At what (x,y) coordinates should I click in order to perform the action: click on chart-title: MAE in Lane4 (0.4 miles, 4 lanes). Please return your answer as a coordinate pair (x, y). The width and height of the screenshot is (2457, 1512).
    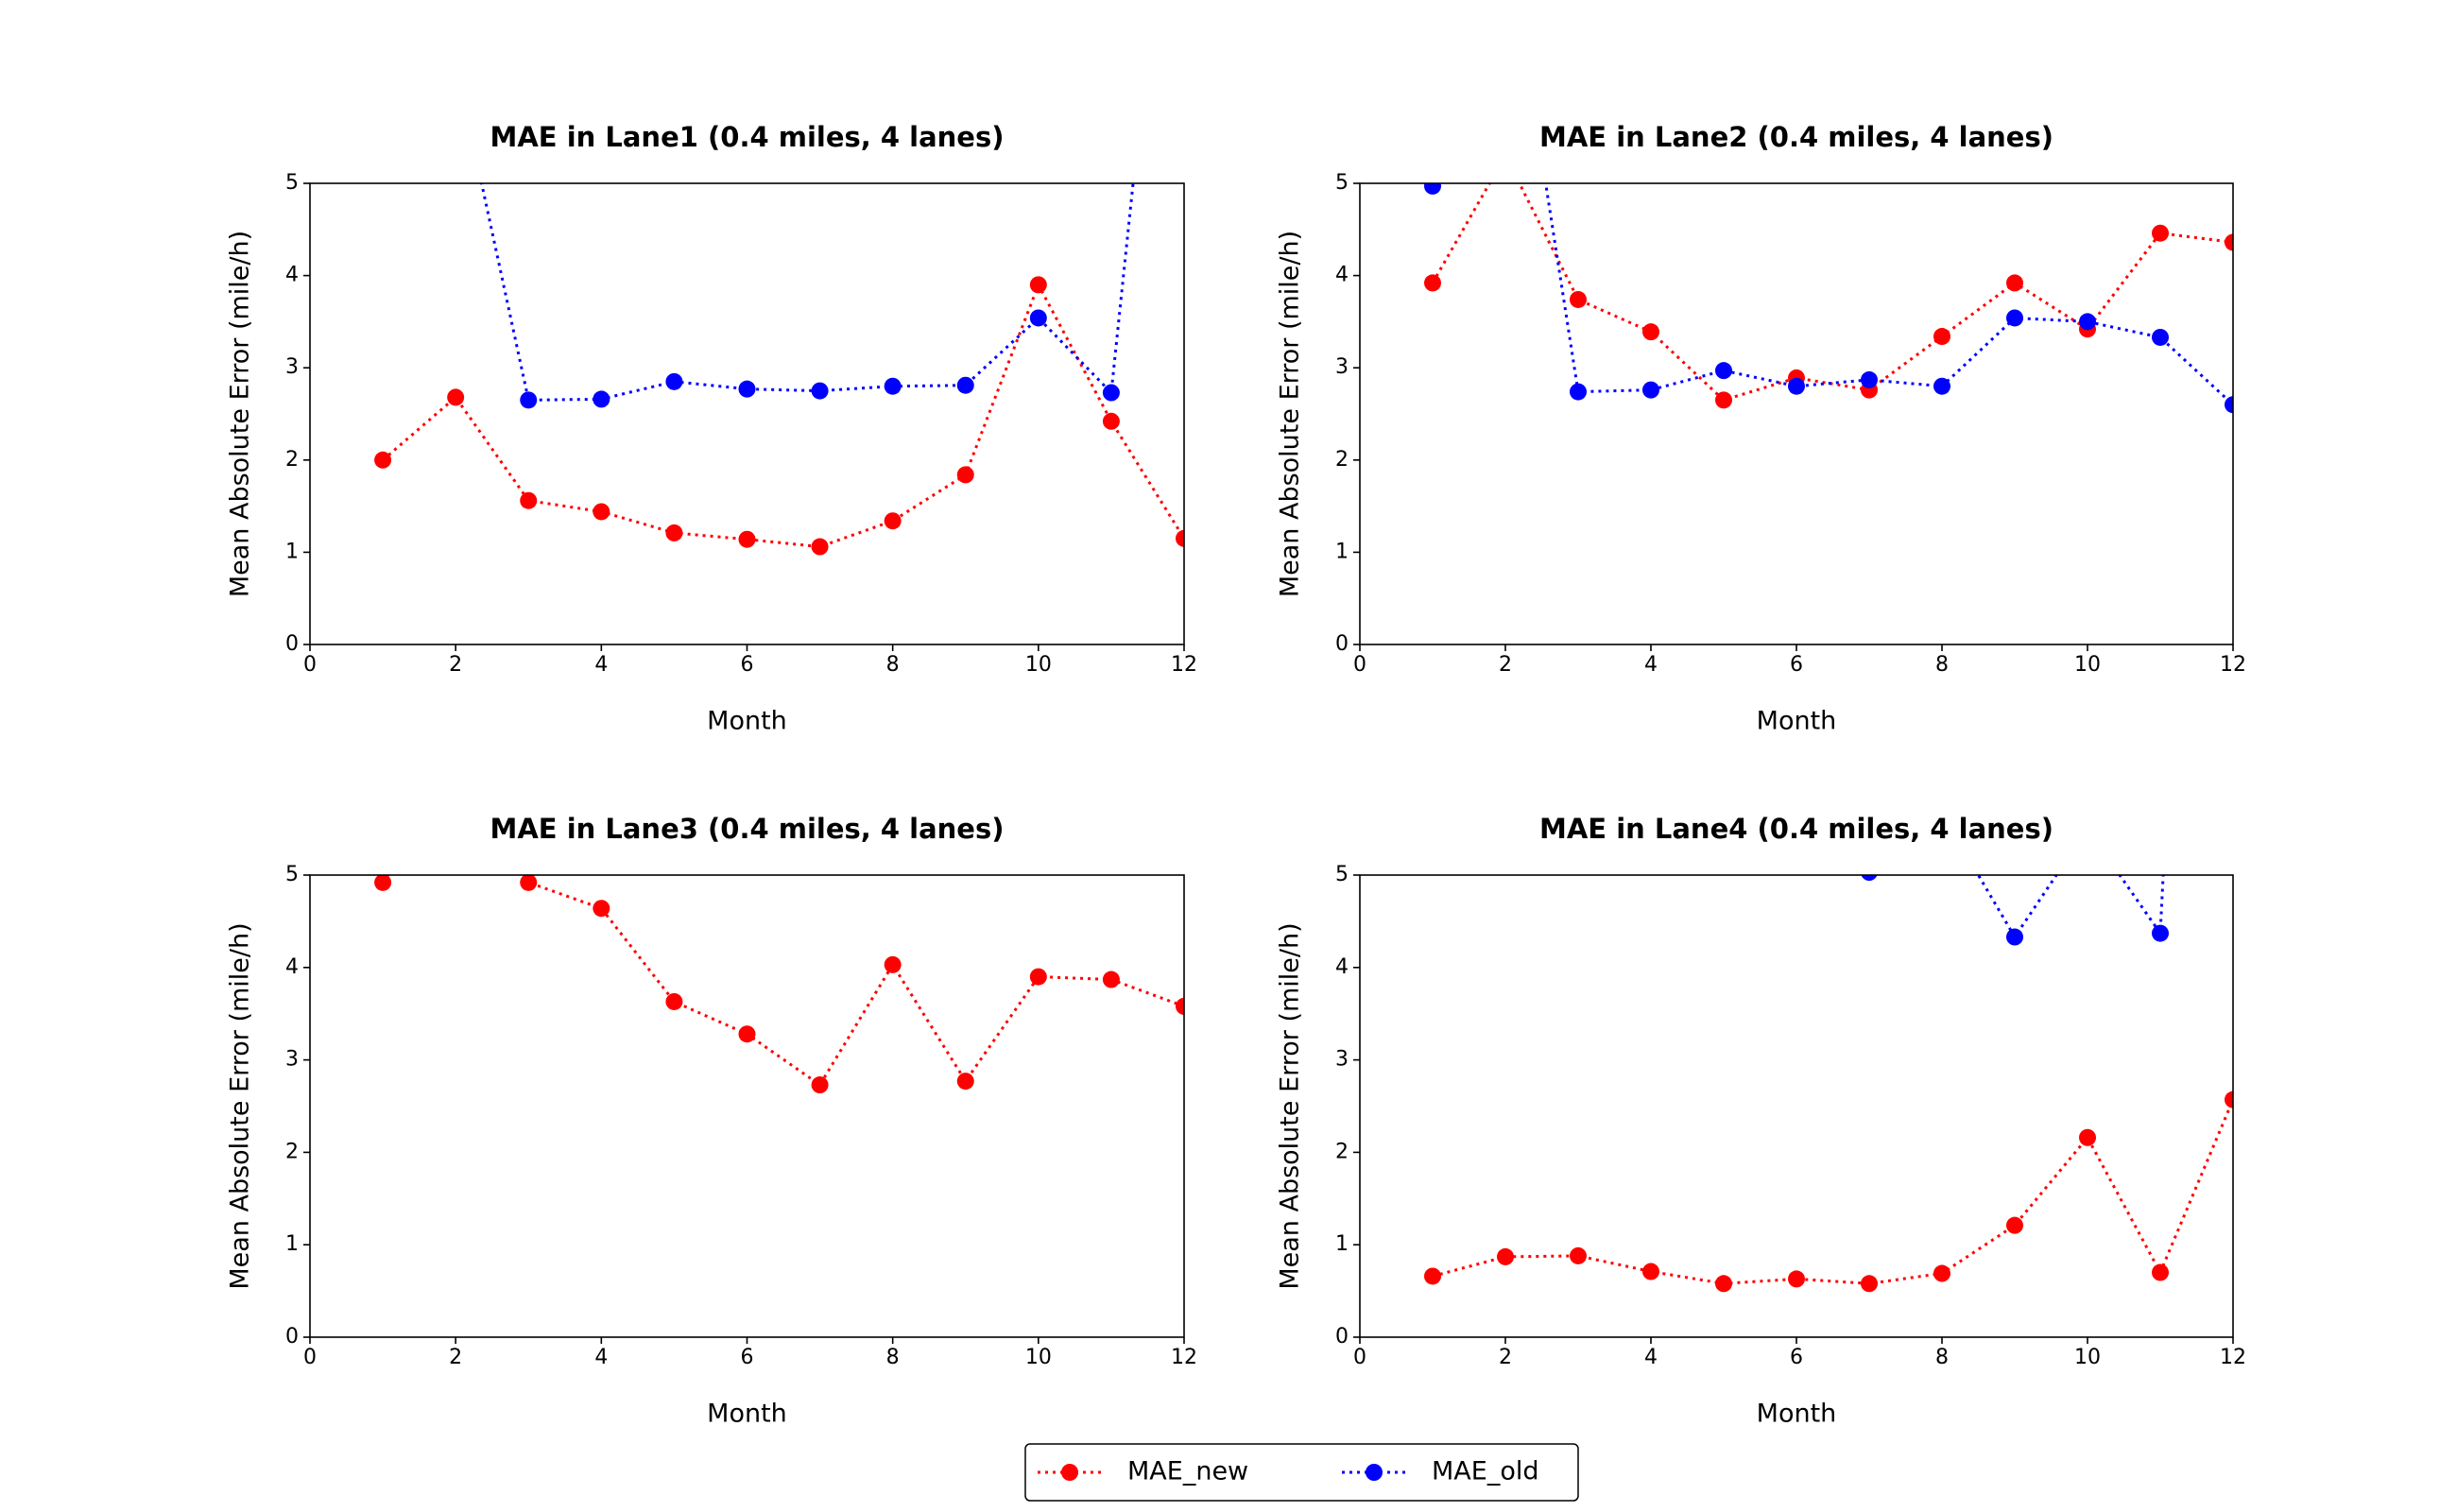
    Looking at the image, I should click on (1796, 829).